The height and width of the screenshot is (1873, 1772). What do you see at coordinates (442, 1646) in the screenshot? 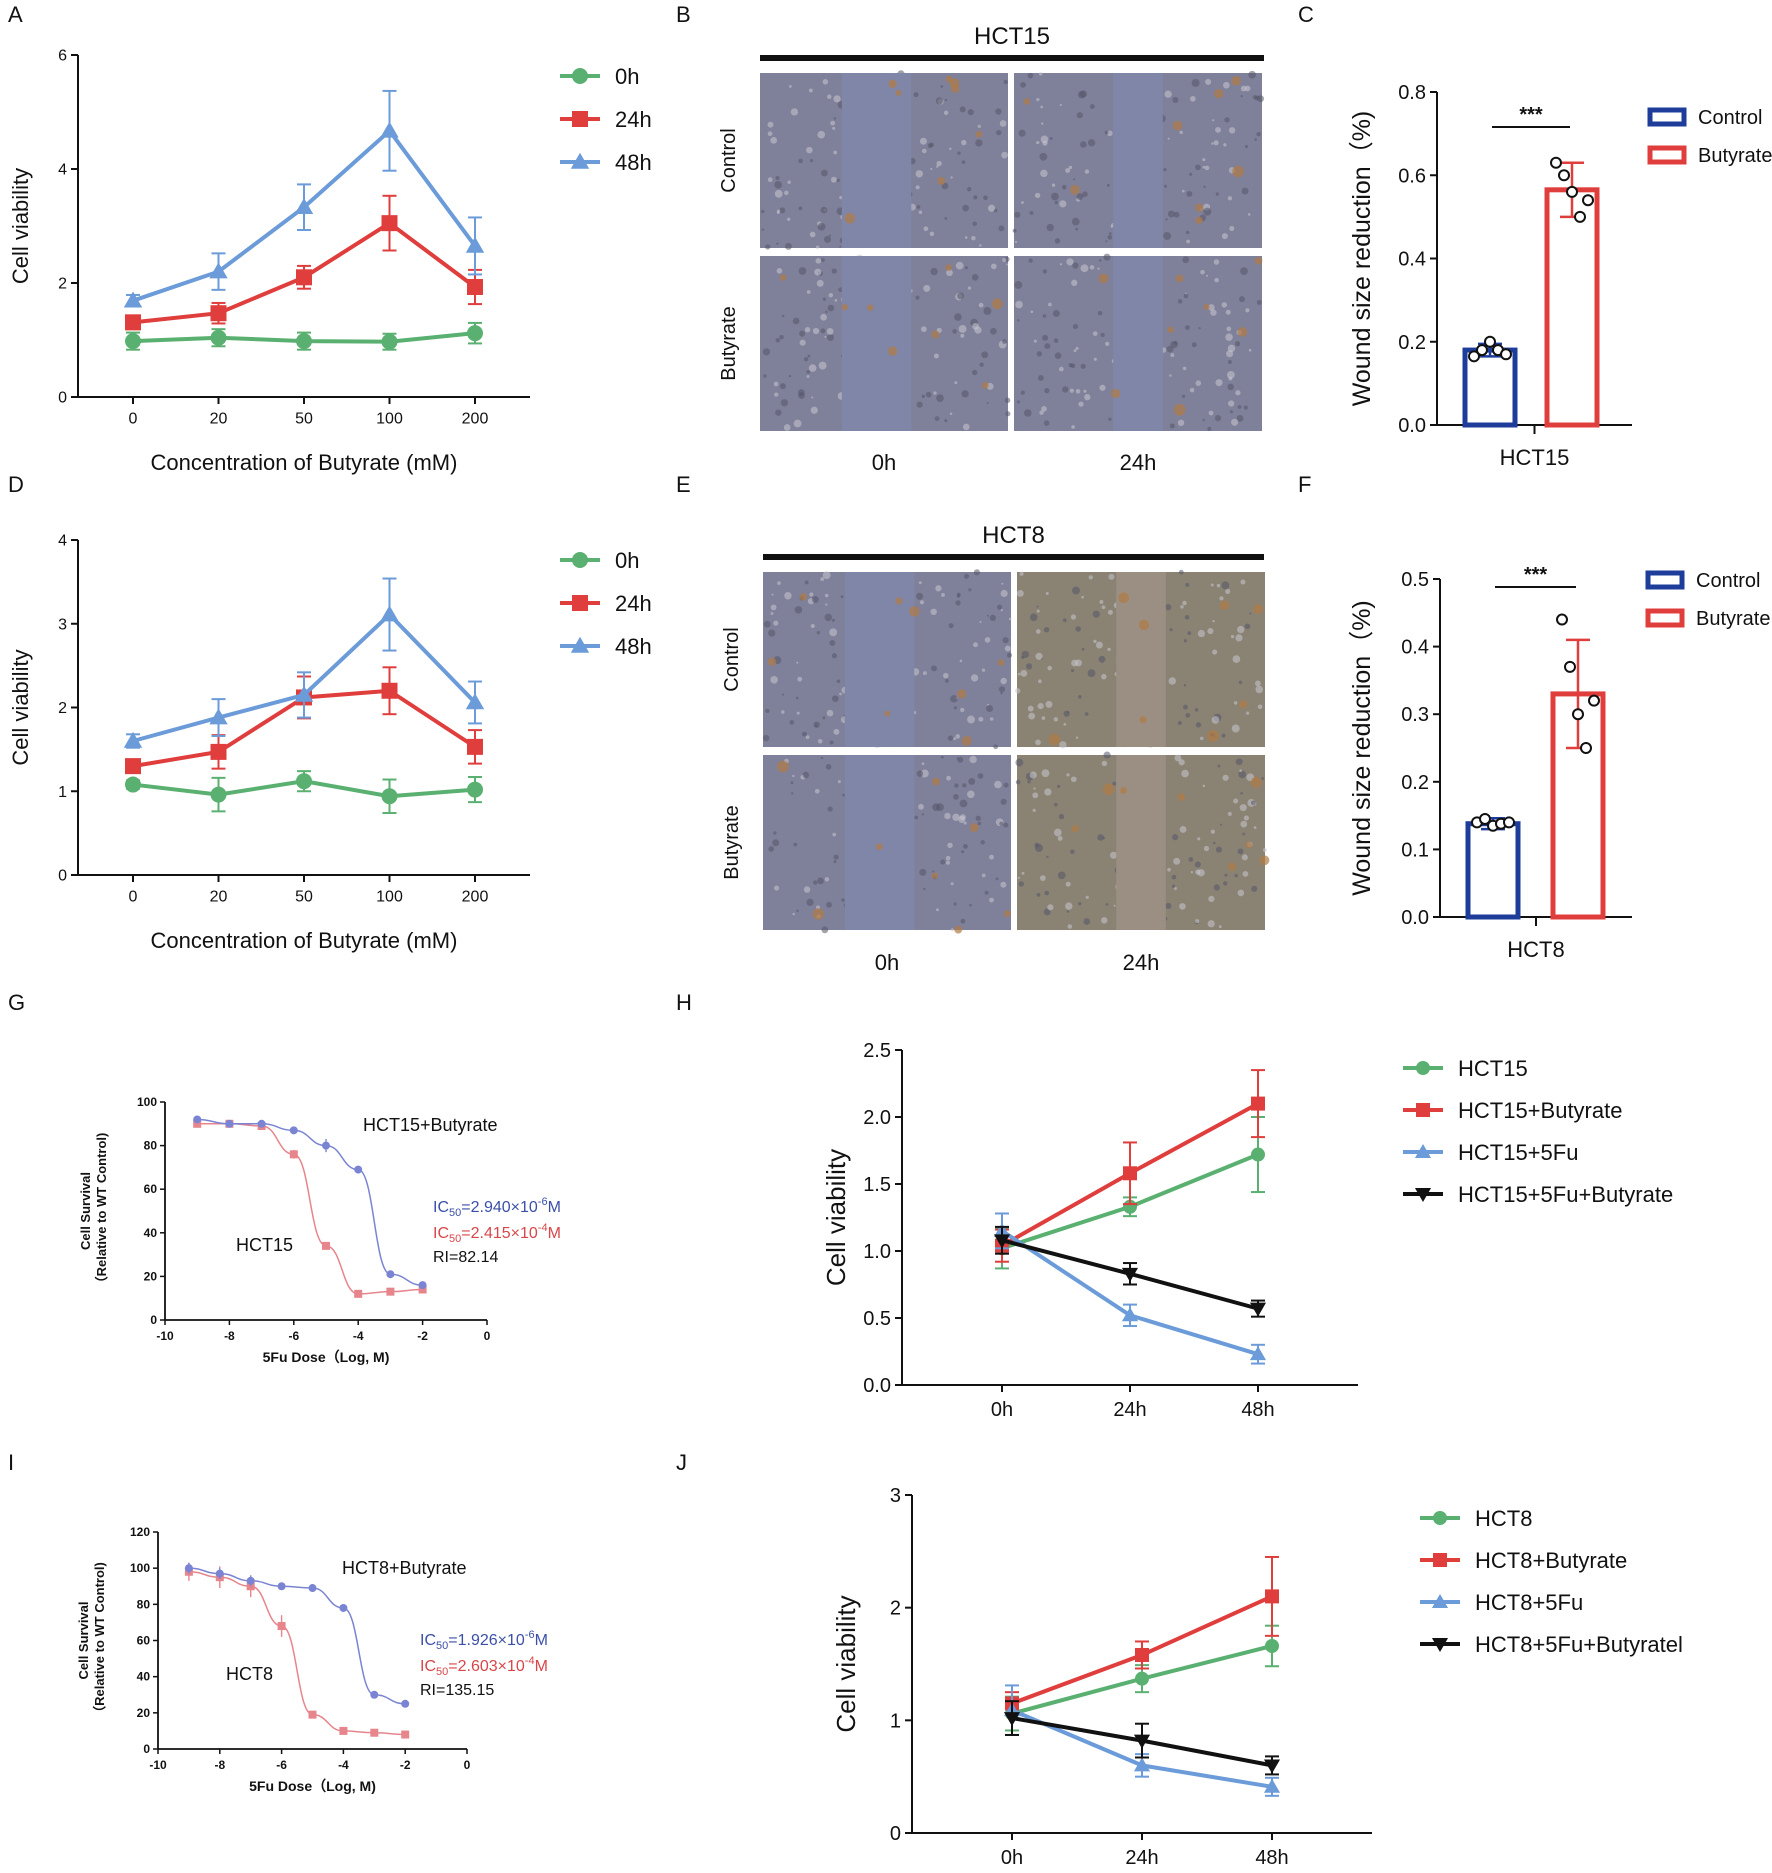
I see `ic50-subscript: 50` at bounding box center [442, 1646].